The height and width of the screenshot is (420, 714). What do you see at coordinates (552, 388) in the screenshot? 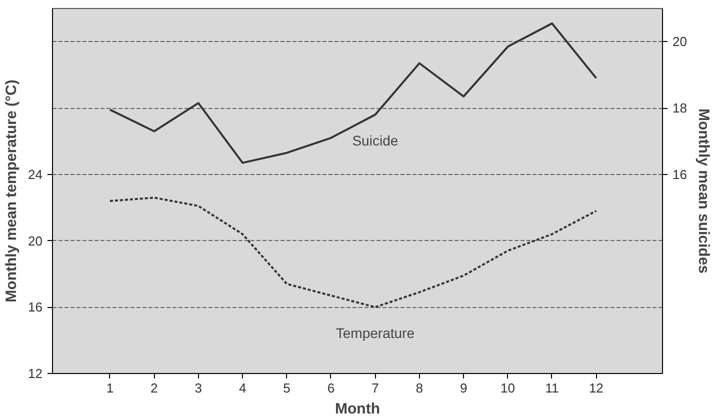
I see `x-tick-label: 11` at bounding box center [552, 388].